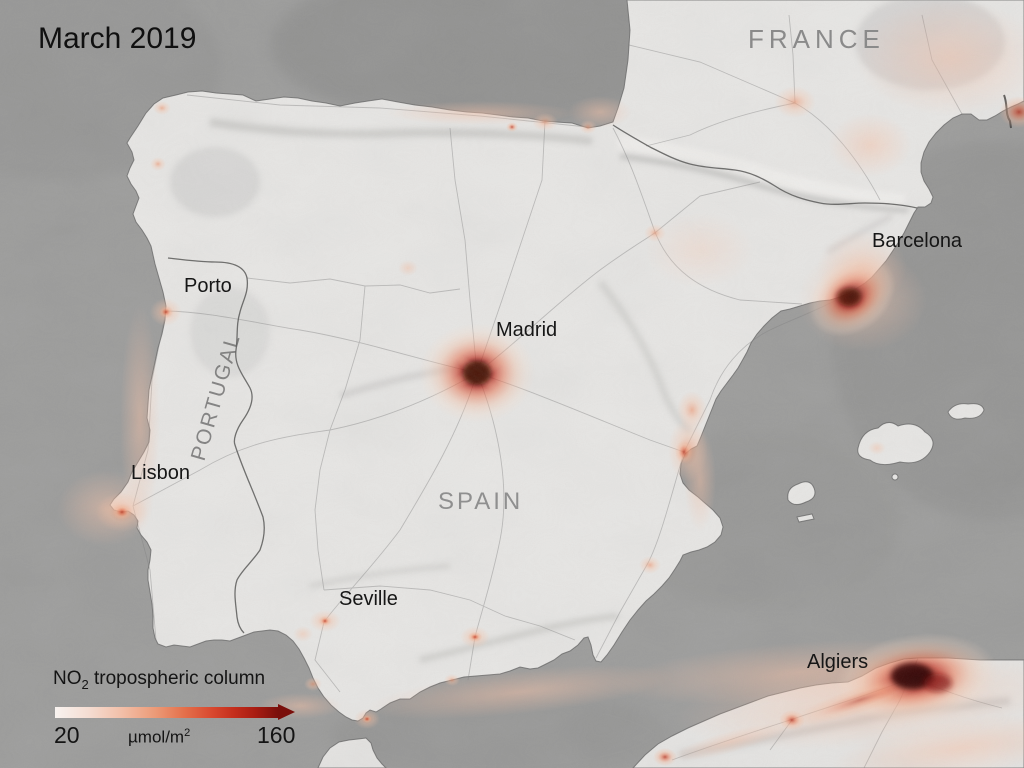 The width and height of the screenshot is (1024, 768). I want to click on legend-units: µmol/m2, so click(159, 737).